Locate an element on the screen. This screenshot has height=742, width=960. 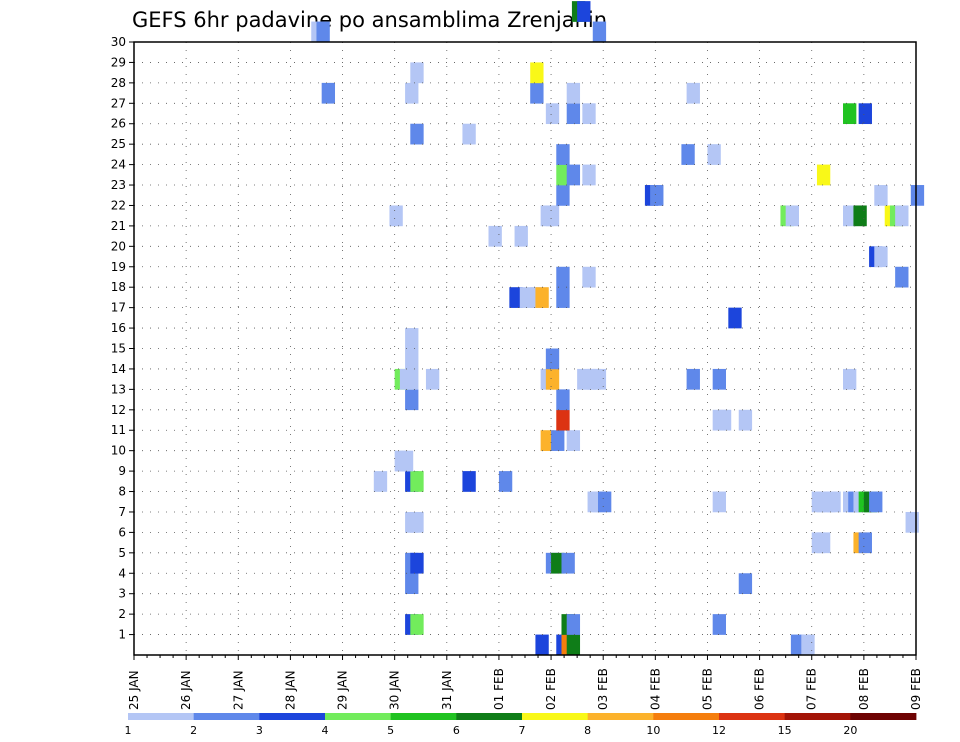
y-tick-label: 21 is located at coordinates (118, 226).